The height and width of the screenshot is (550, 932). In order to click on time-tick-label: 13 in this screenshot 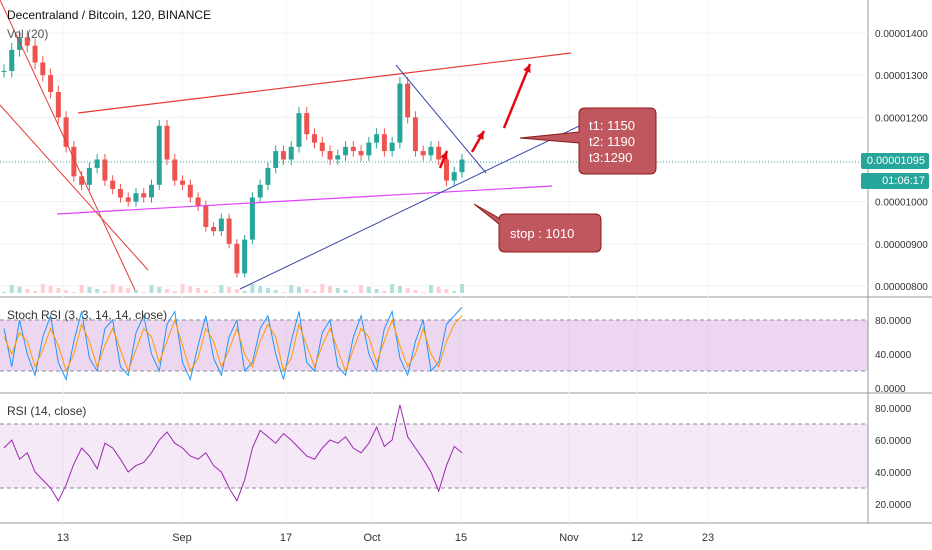, I will do `click(63, 538)`.